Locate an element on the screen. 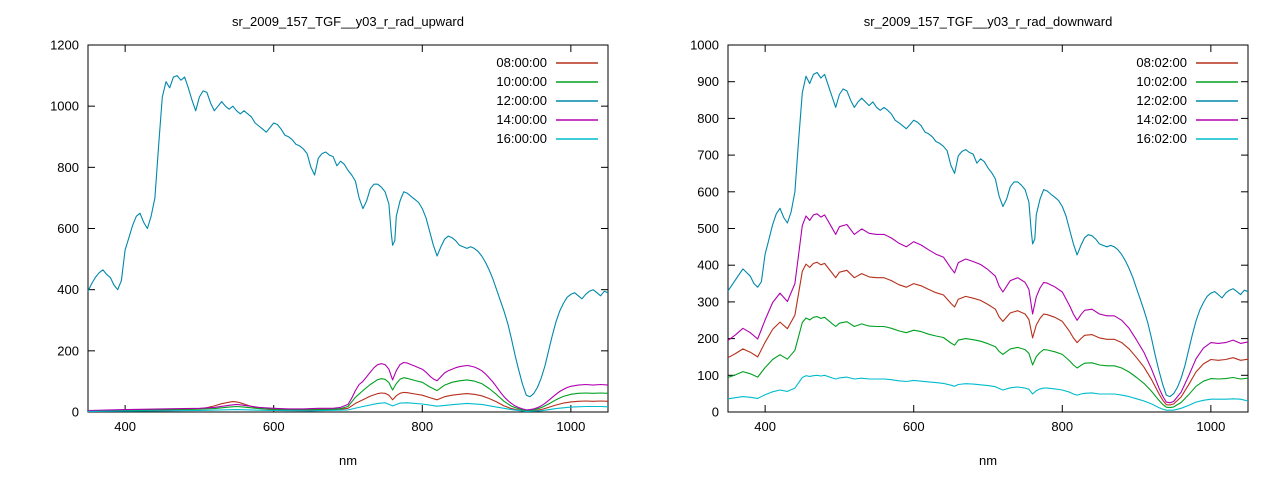 Image resolution: width=1280 pixels, height=480 pixels. legend-label: 14:00:00 is located at coordinates (521, 119).